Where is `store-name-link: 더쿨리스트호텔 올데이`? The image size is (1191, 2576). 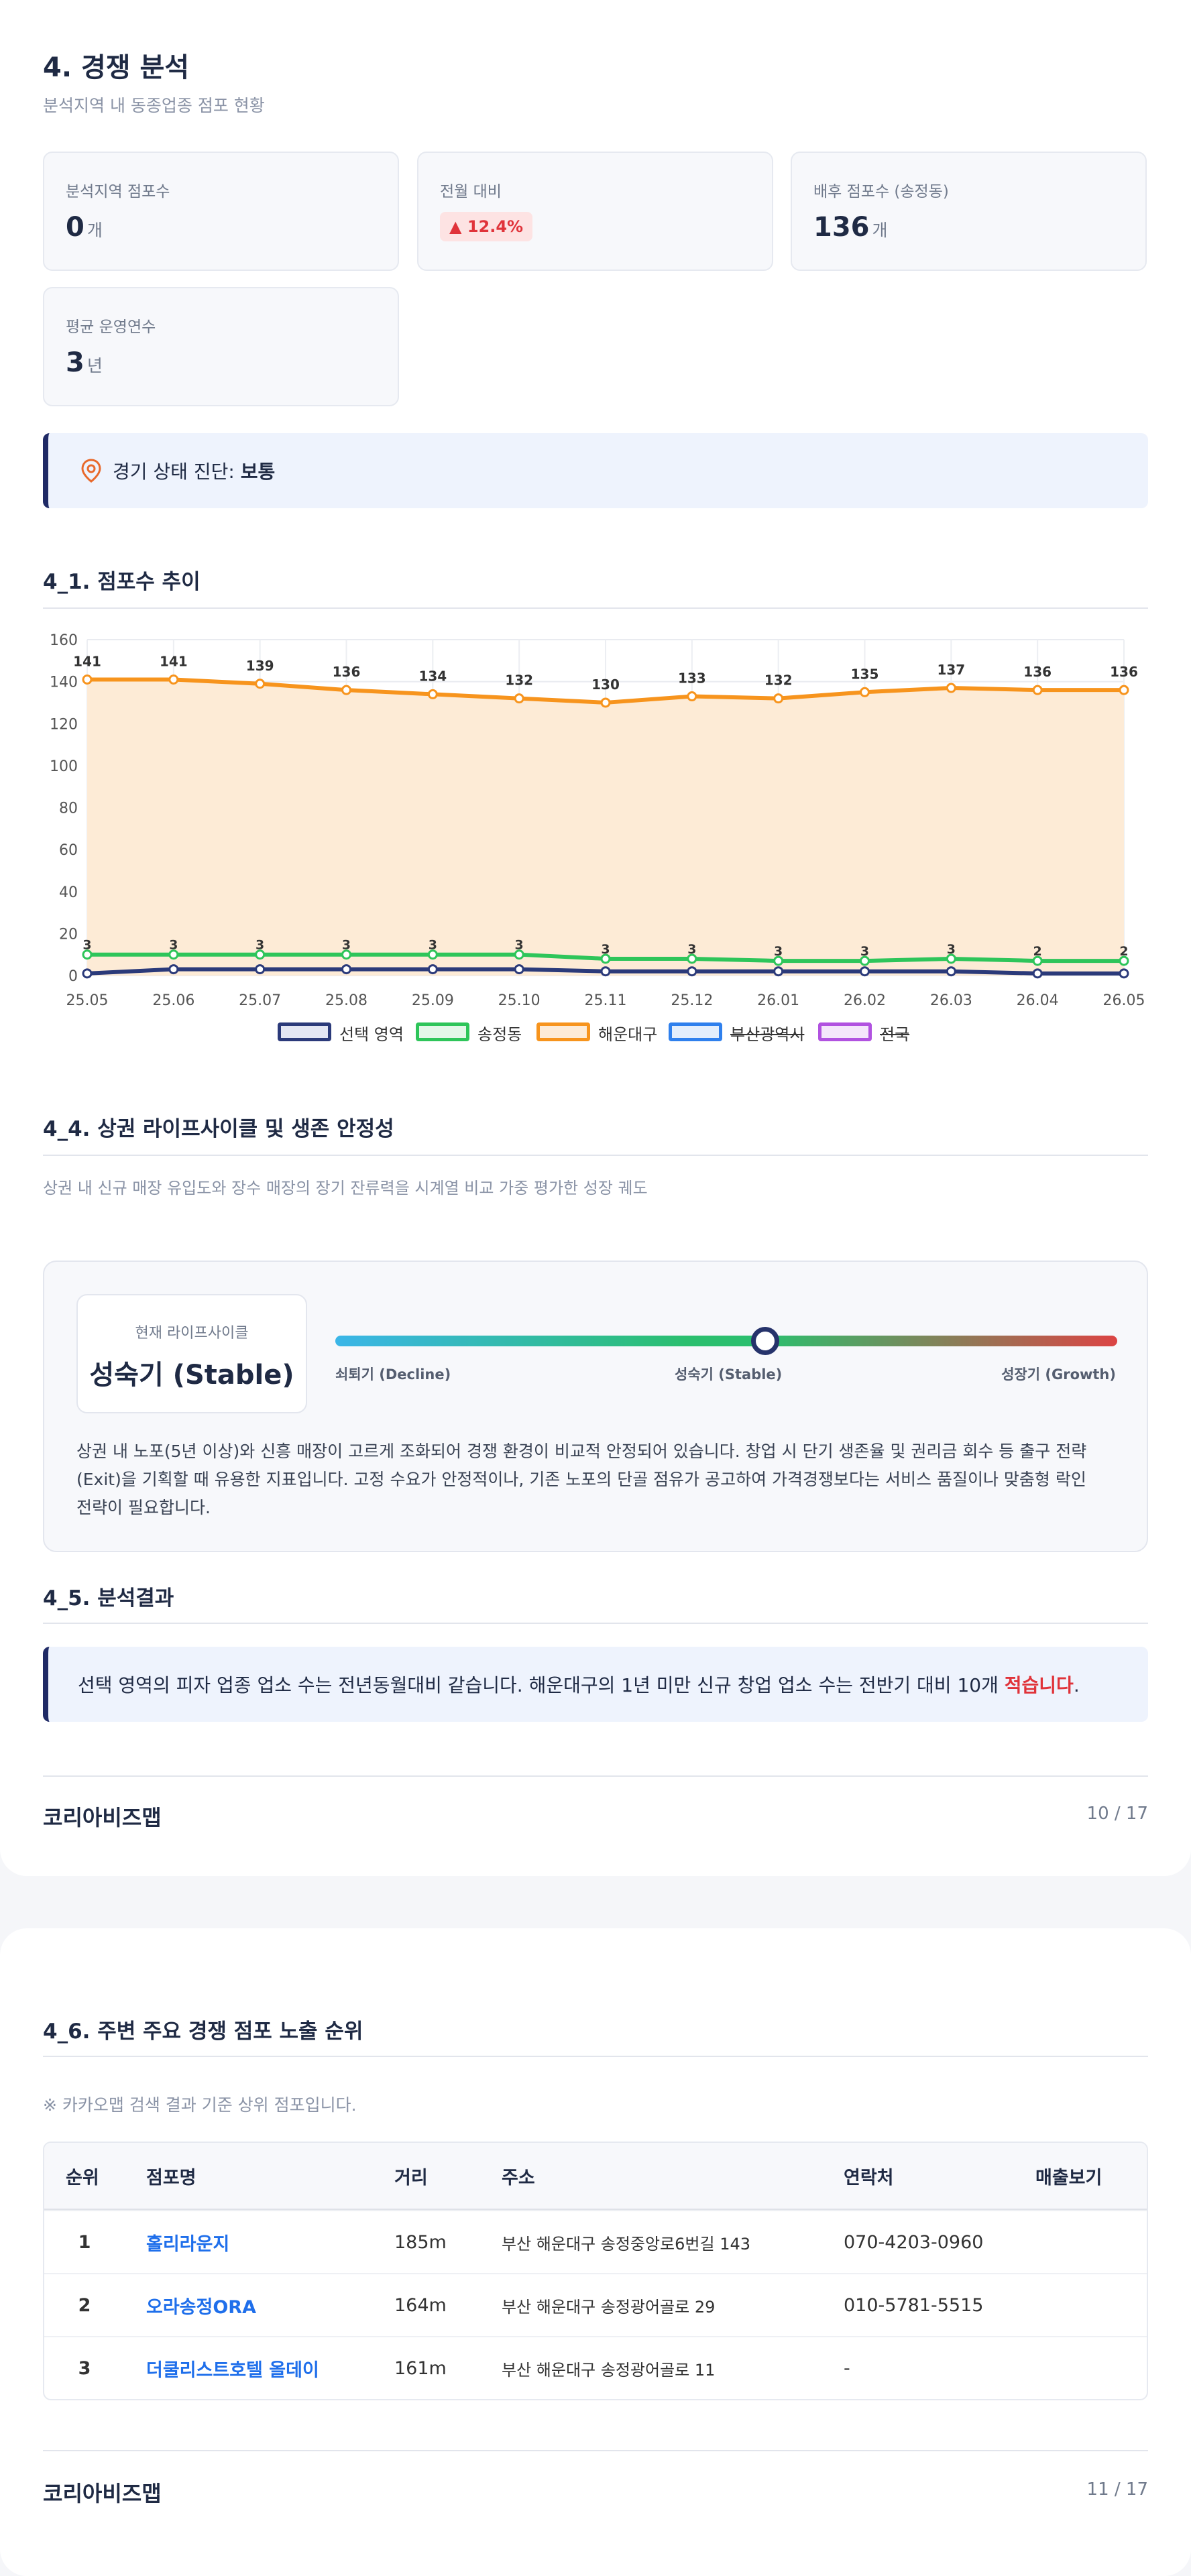
store-name-link: 더쿨리스트호텔 올데이 is located at coordinates (232, 2370).